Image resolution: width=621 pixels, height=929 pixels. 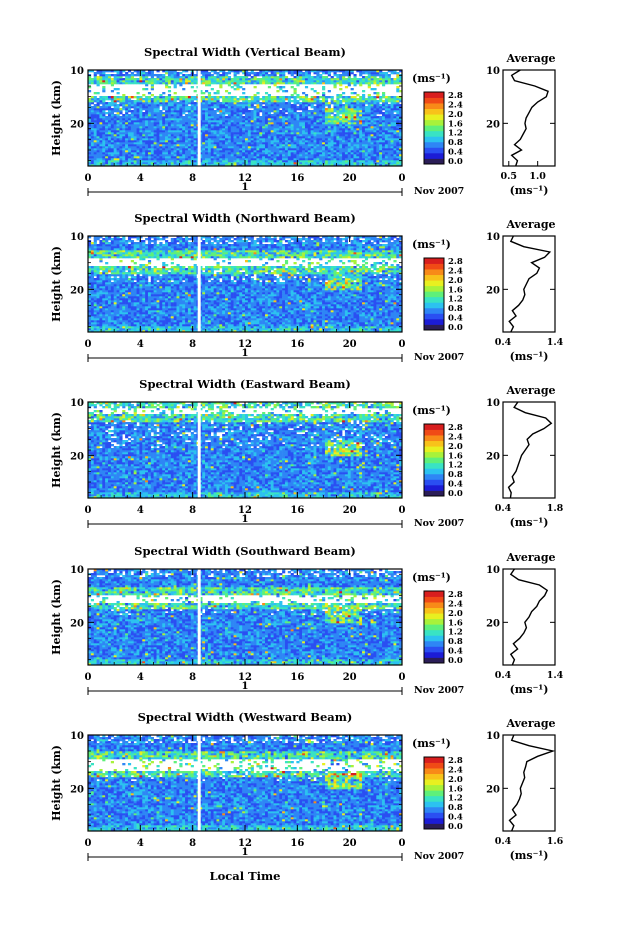 I want to click on x-tick-label: 4, so click(x=140, y=843).